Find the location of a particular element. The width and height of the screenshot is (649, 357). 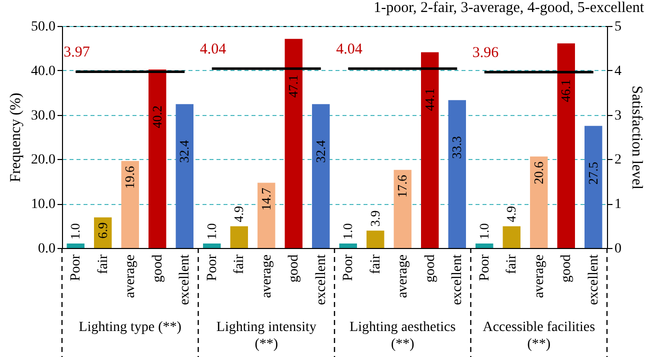

data-label: 3.9 is located at coordinates (374, 218).